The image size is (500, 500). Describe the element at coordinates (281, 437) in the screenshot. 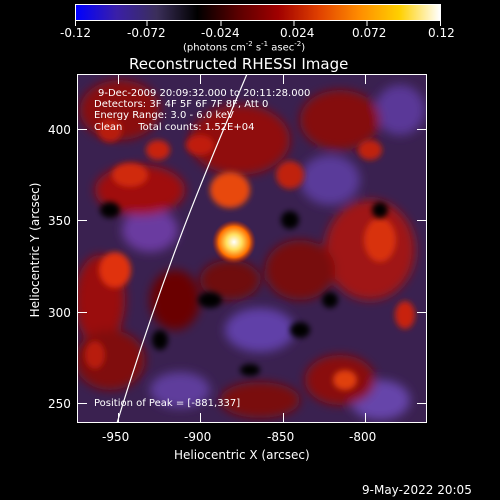

I see `x-tick-label: -850` at that location.